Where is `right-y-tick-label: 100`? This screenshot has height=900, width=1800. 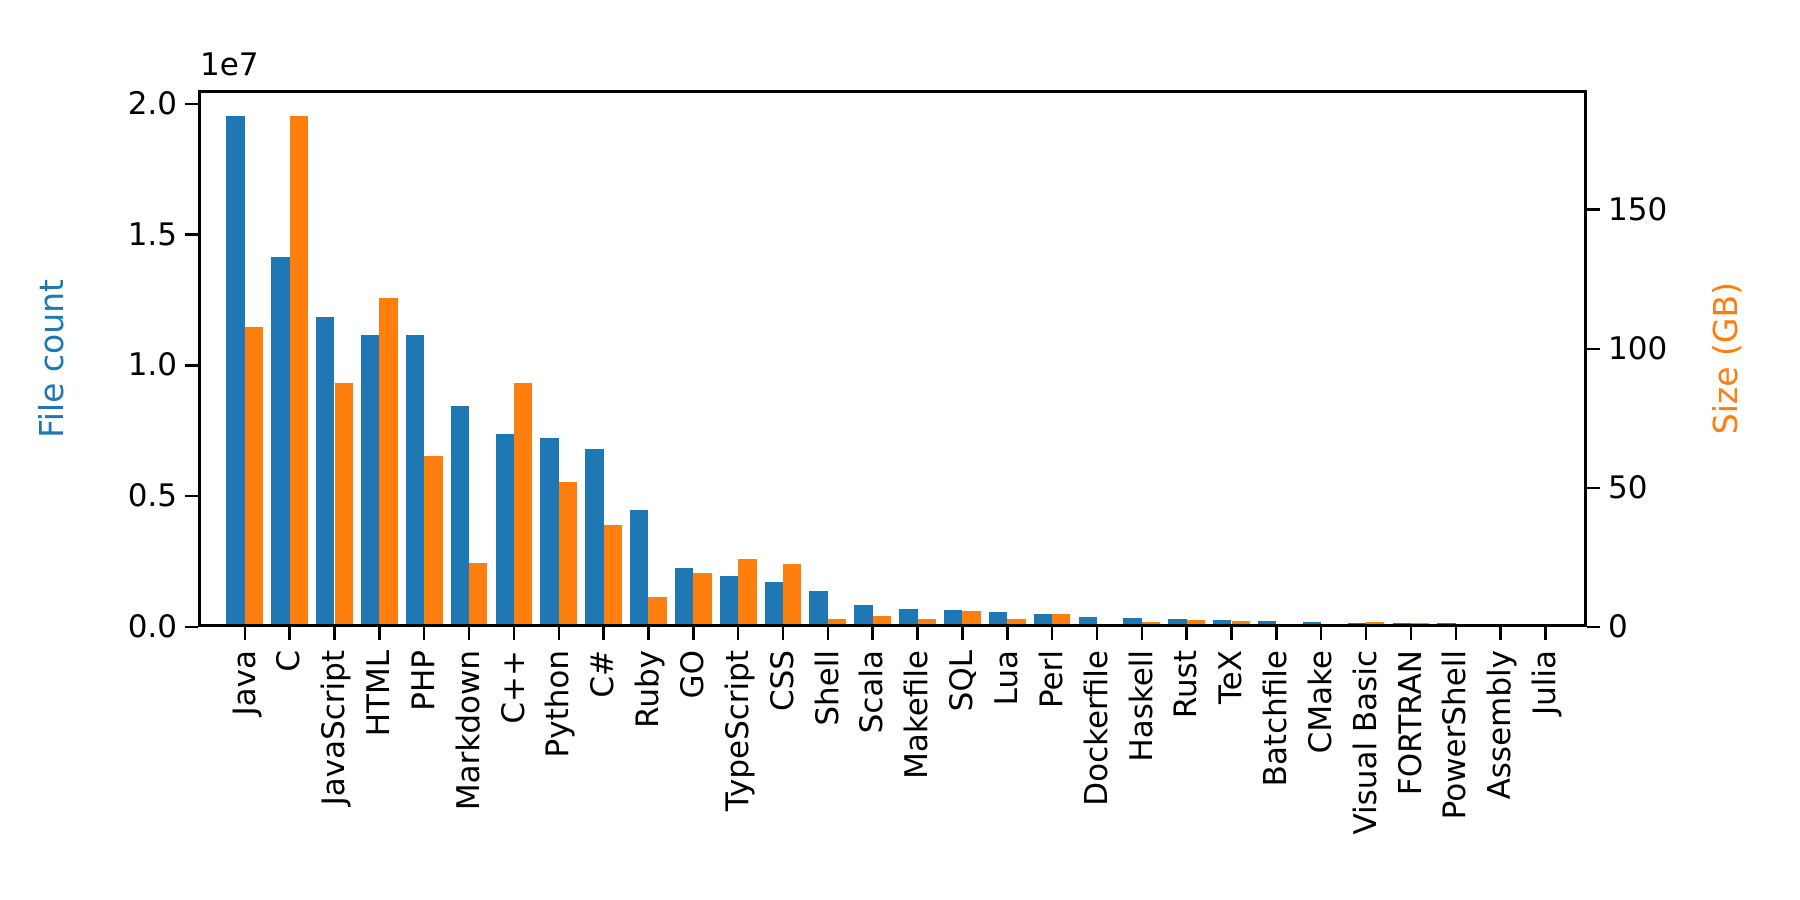
right-y-tick-label: 100 is located at coordinates (1638, 348).